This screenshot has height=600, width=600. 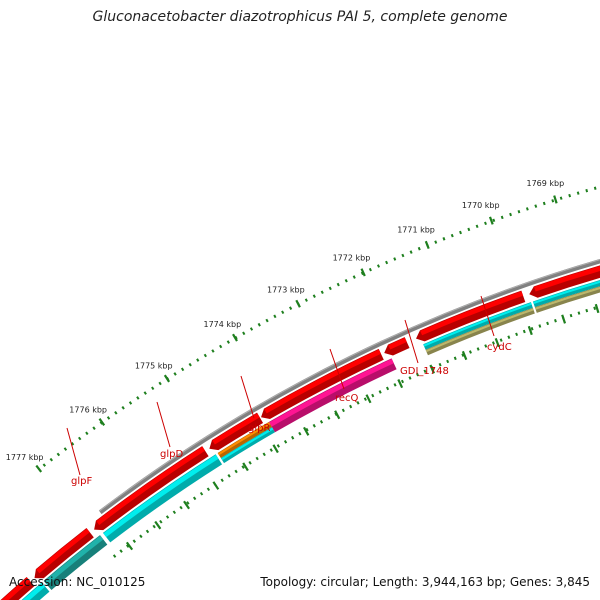 I want to click on glpF-feature, so click(x=35, y=591).